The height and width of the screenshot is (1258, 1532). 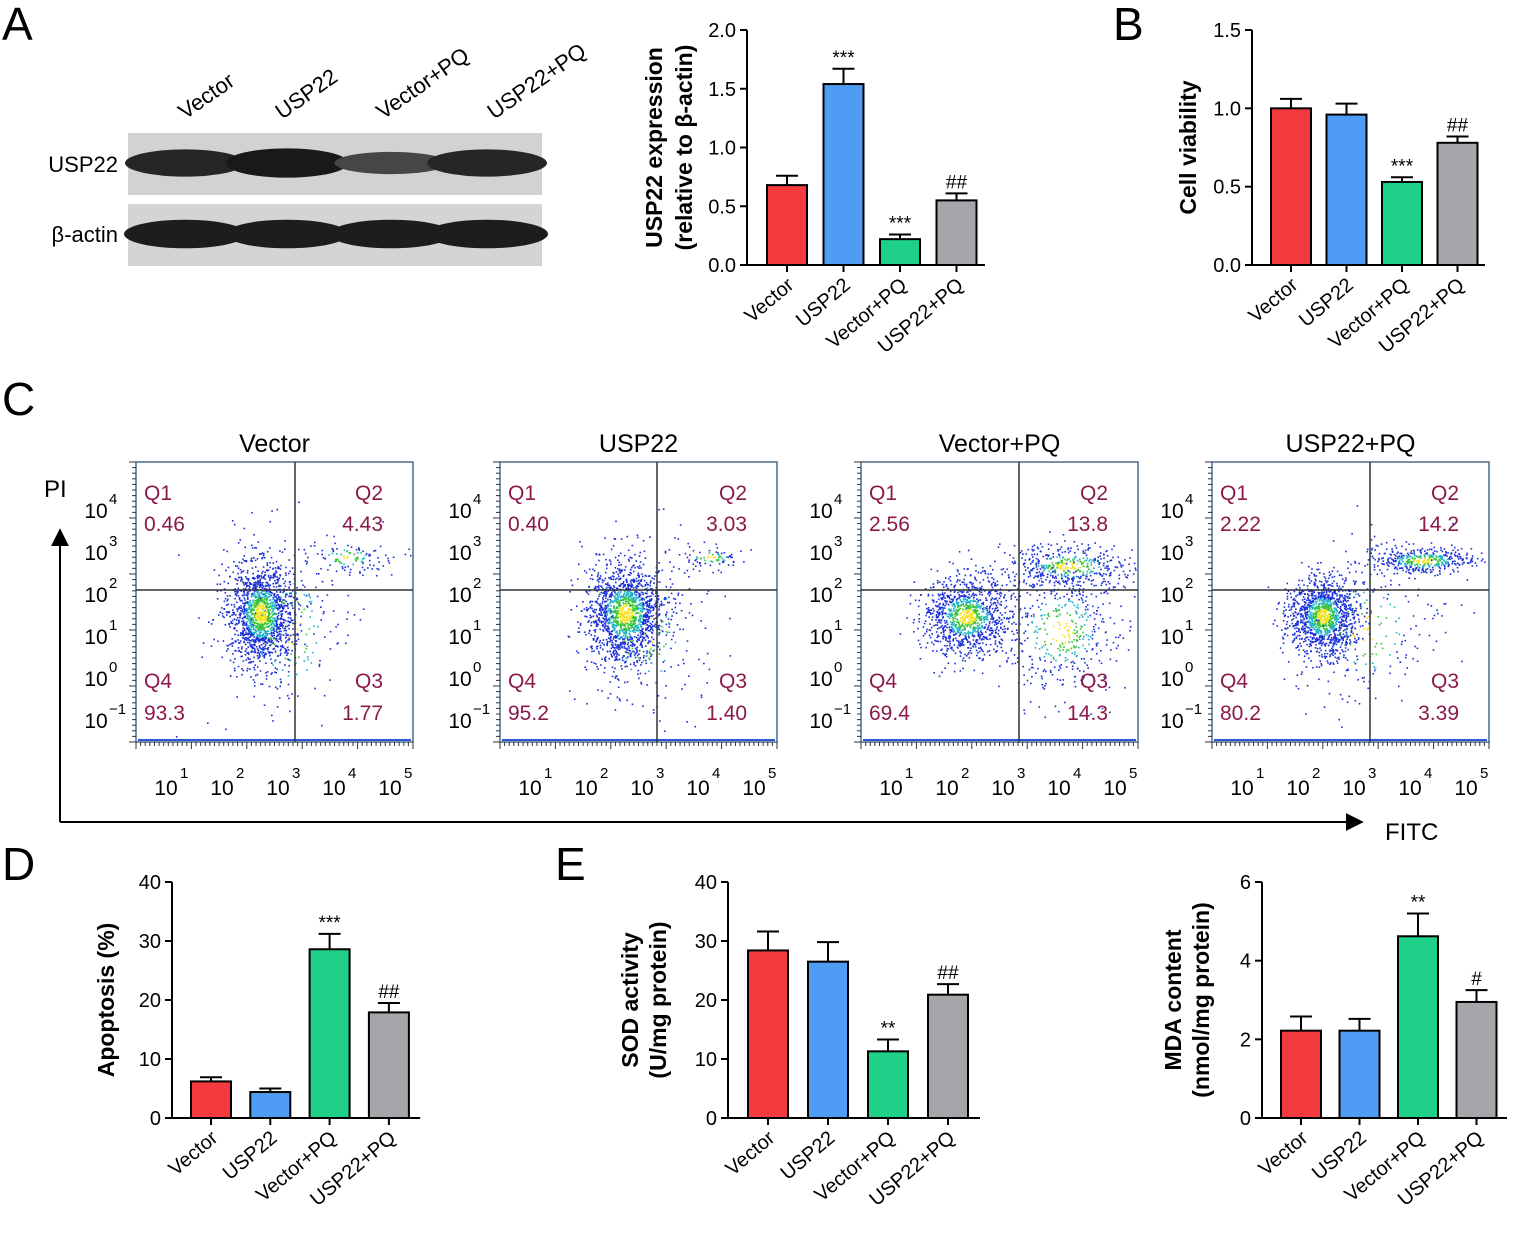 What do you see at coordinates (722, 149) in the screenshot?
I see `y-tick-label: 1.0` at bounding box center [722, 149].